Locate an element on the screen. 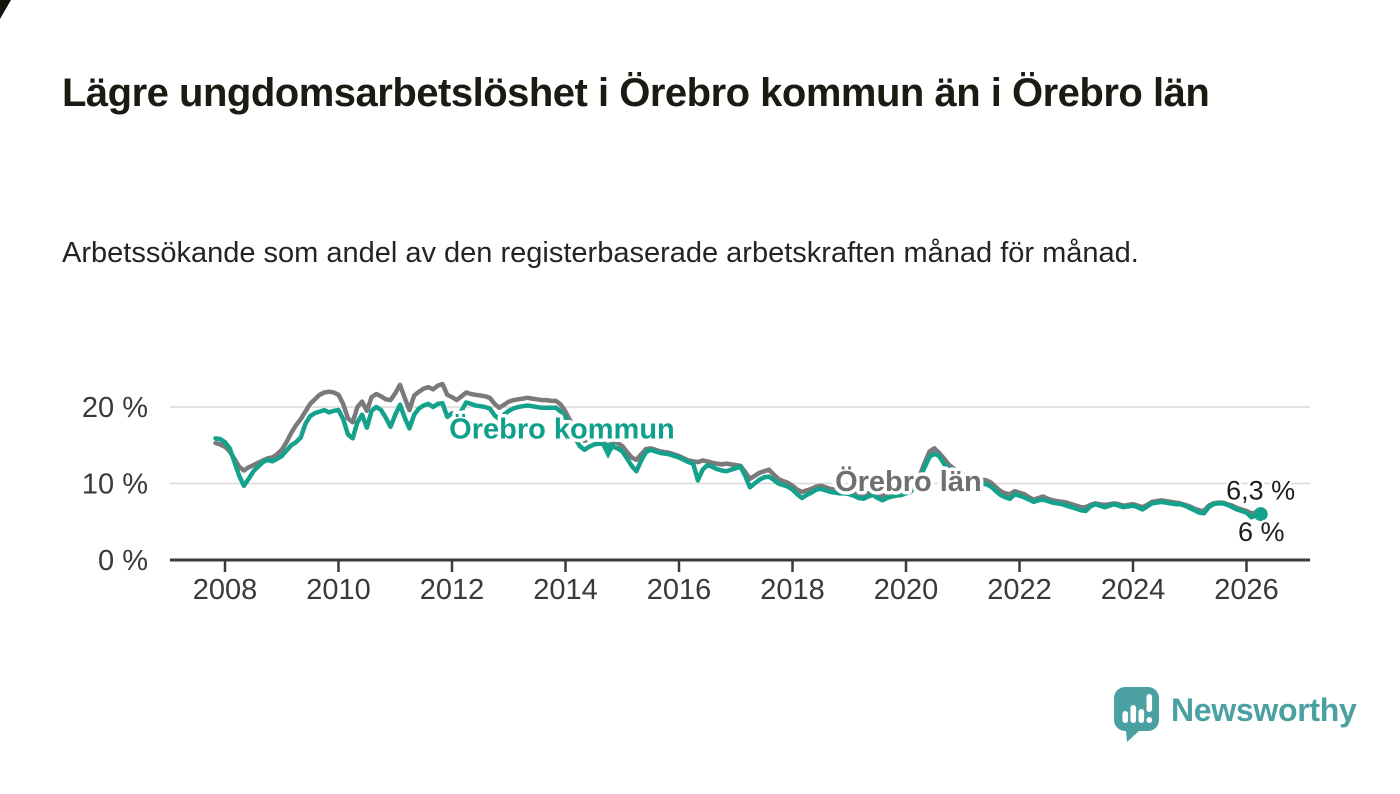 The image size is (1400, 794). newsworthy-logo: Newsworthy is located at coordinates (1235, 715).